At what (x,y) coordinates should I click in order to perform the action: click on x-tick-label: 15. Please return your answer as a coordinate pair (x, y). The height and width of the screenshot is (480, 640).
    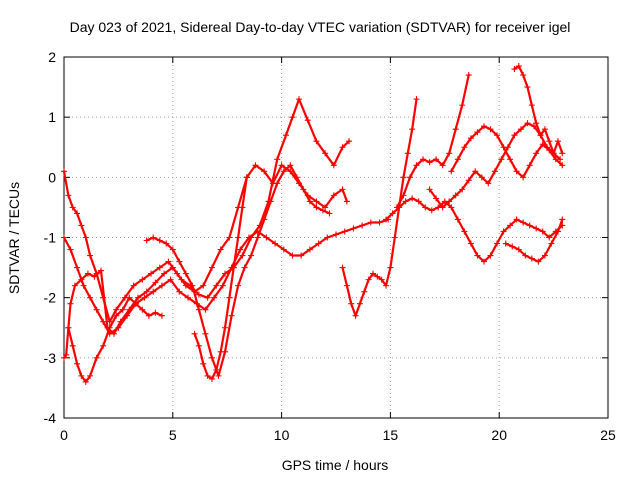
    Looking at the image, I should click on (391, 435).